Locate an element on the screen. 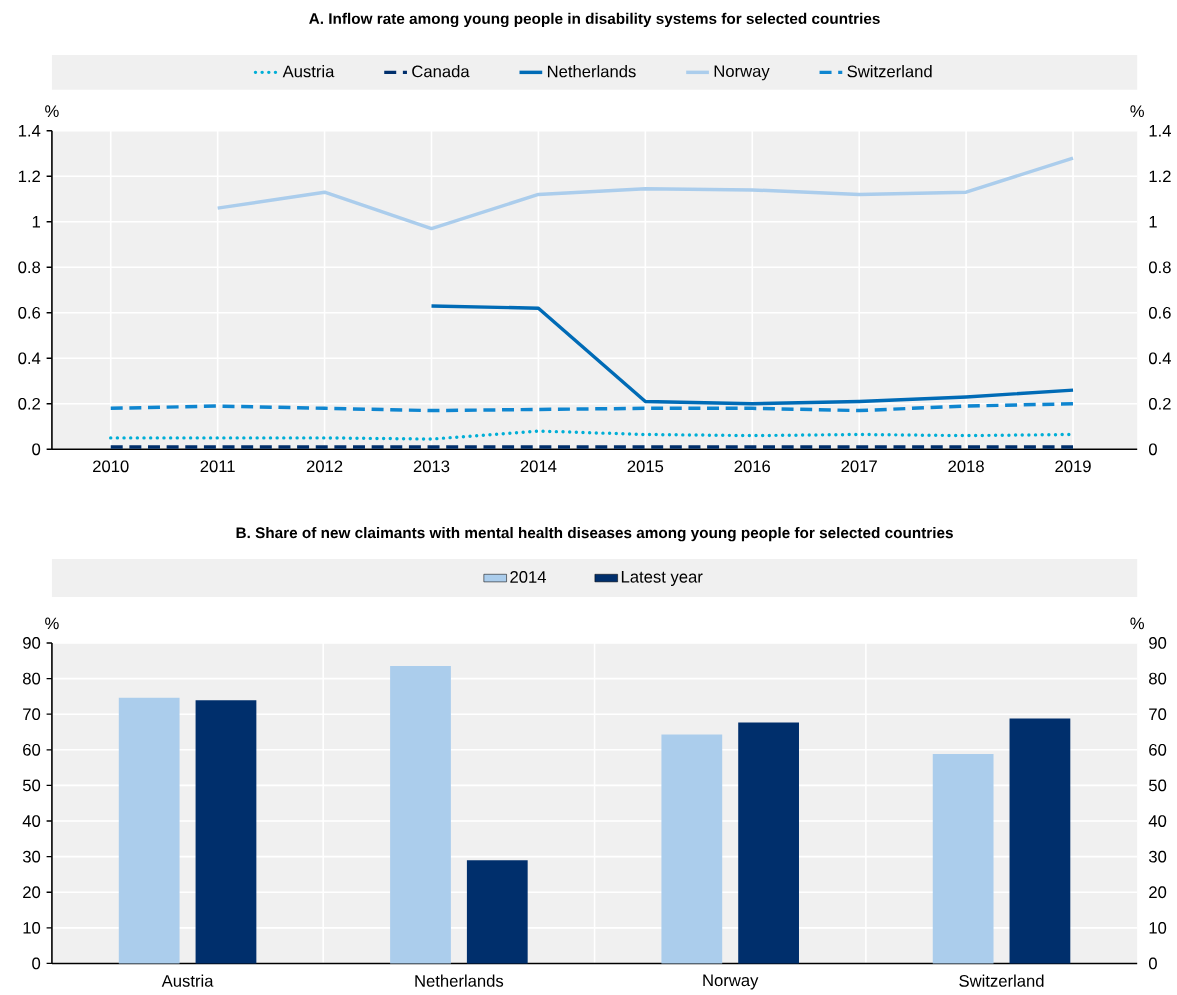  legend-label: Austria is located at coordinates (308, 71).